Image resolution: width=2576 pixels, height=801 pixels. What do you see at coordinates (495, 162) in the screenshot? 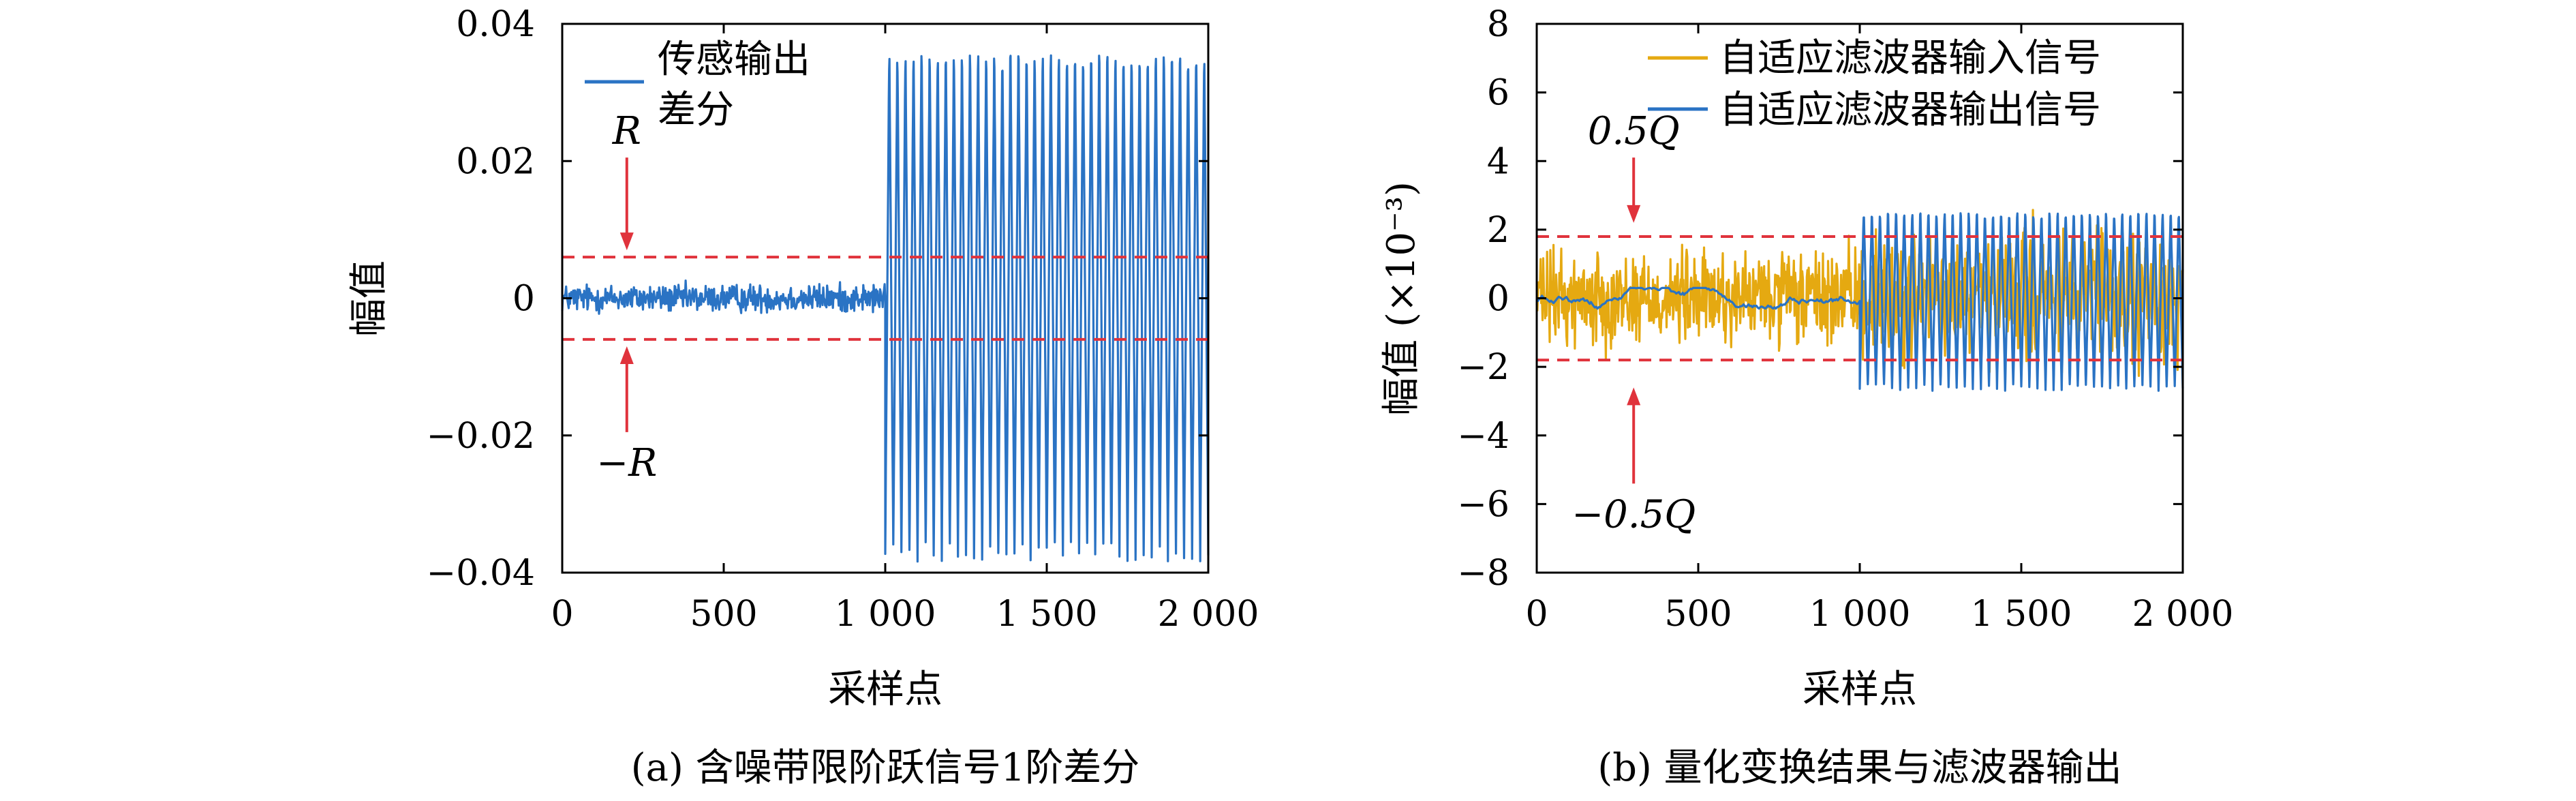
I see `chart-a-ytick-label: 0.02` at bounding box center [495, 162].